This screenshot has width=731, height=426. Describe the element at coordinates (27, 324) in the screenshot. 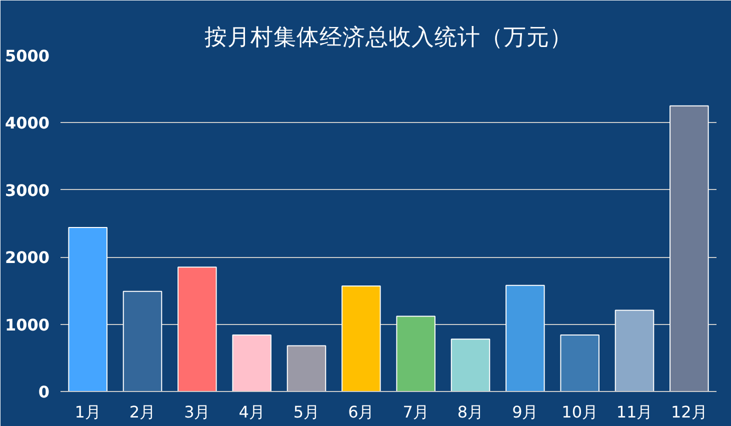

I see `y-tick-label: 1000` at that location.